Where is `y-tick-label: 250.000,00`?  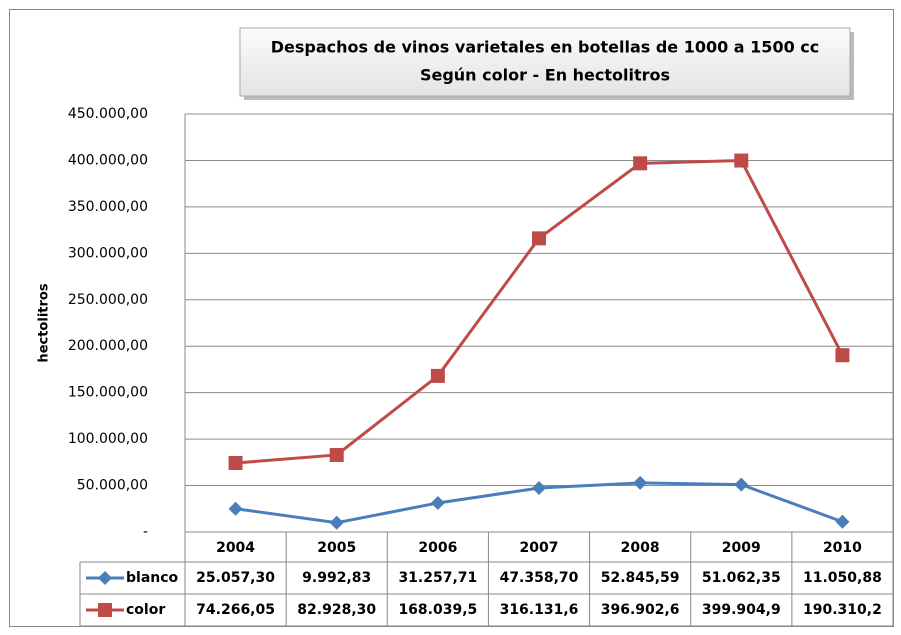
y-tick-label: 250.000,00 is located at coordinates (108, 300).